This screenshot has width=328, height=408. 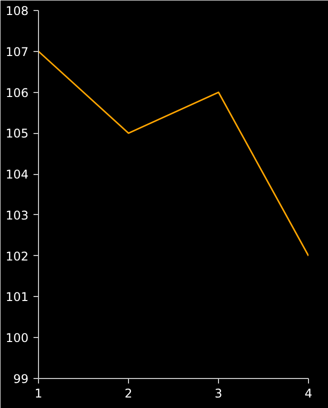 What do you see at coordinates (128, 393) in the screenshot?
I see `x-tick-label: 2` at bounding box center [128, 393].